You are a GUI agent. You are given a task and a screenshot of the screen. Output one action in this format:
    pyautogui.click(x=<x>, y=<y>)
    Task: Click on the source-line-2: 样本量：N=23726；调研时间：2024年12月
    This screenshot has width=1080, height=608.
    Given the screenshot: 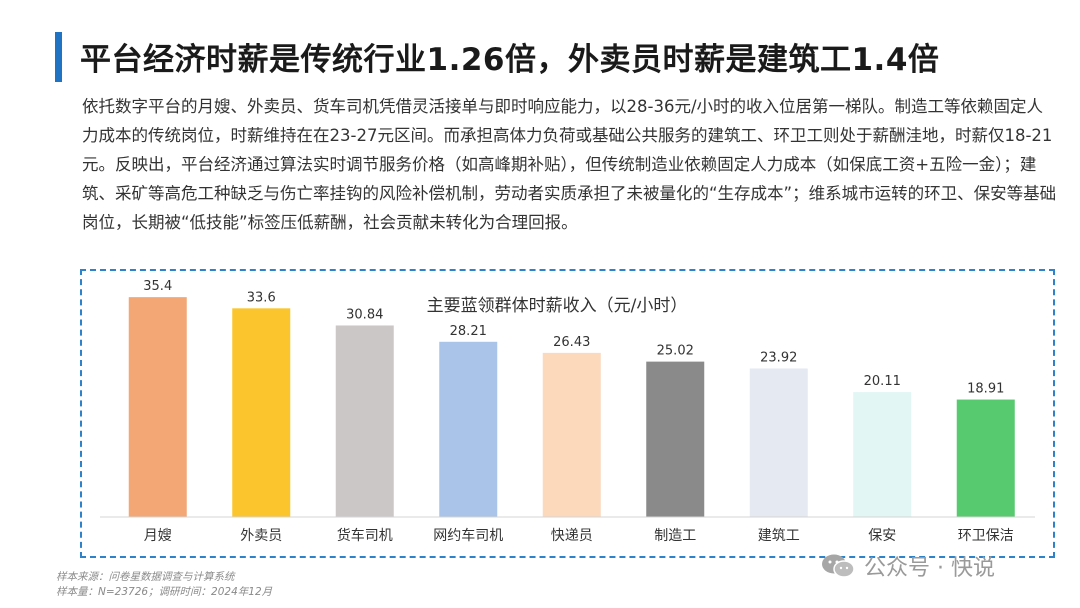 What is the action you would take?
    pyautogui.click(x=164, y=592)
    